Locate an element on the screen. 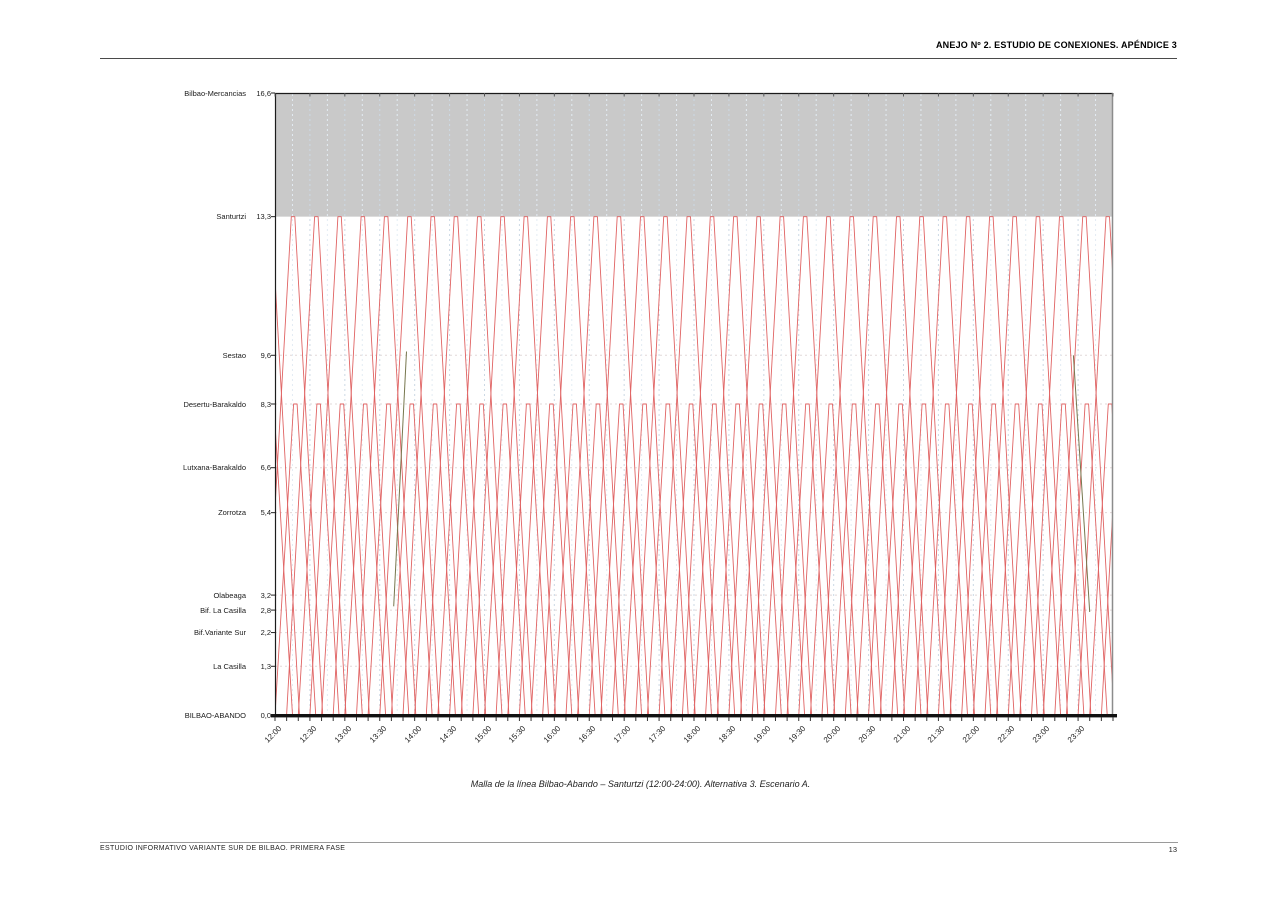 This screenshot has width=1281, height=906. station-km: 13,3 is located at coordinates (263, 217).